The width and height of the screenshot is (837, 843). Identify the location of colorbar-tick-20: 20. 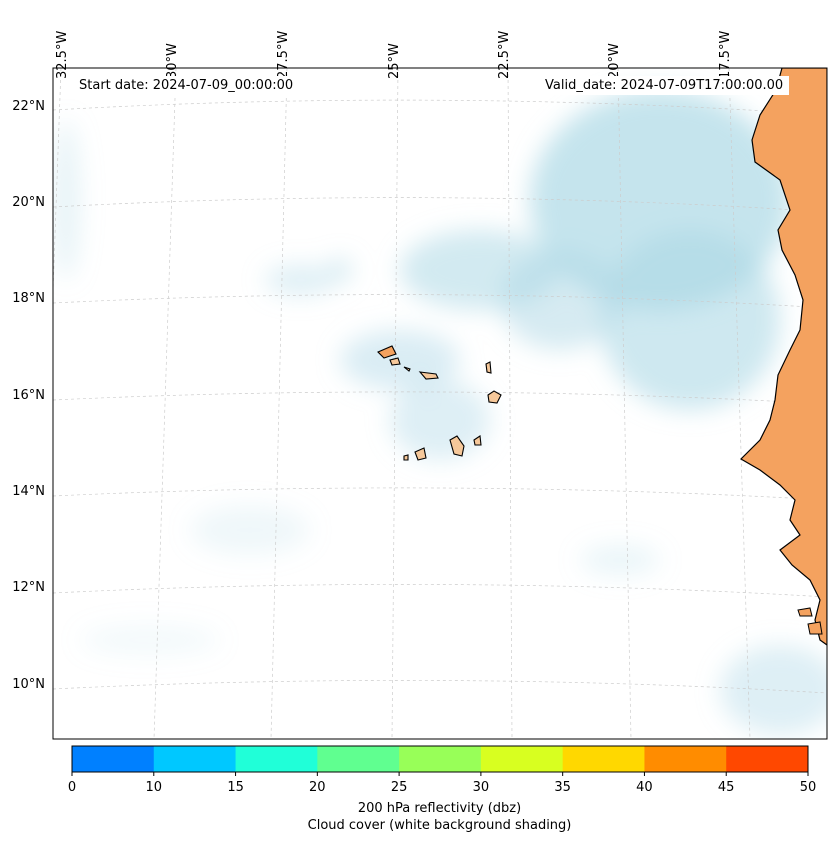
(317, 787).